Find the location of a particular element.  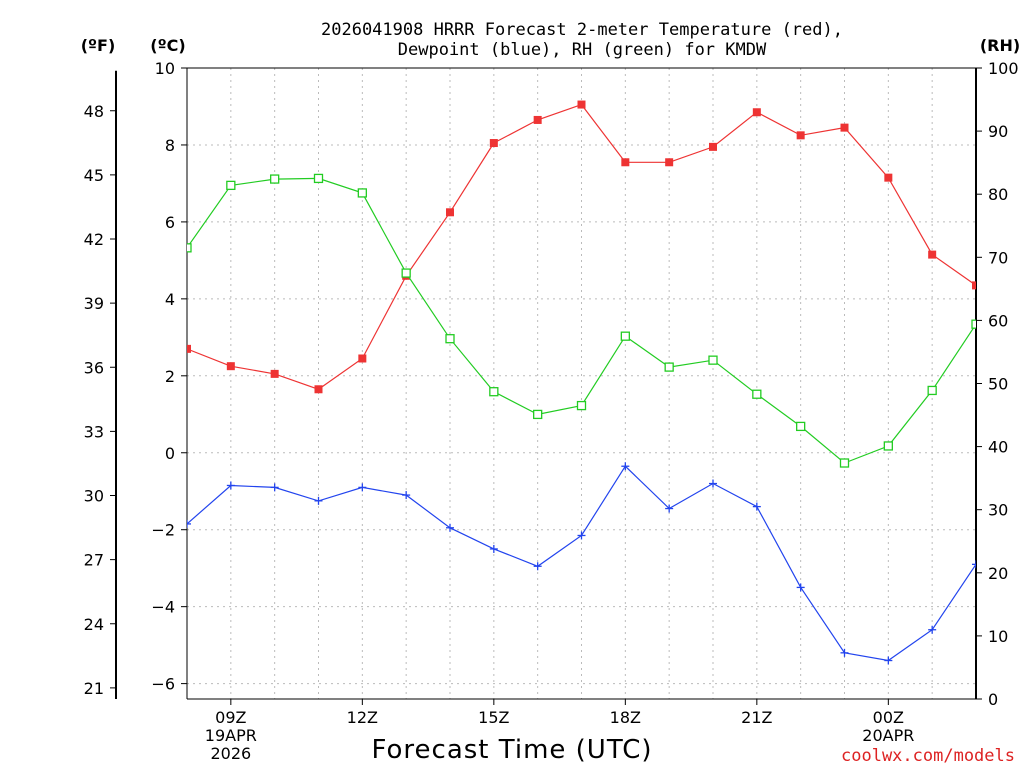

fahrenheit-tick-label: 36 is located at coordinates (94, 367).